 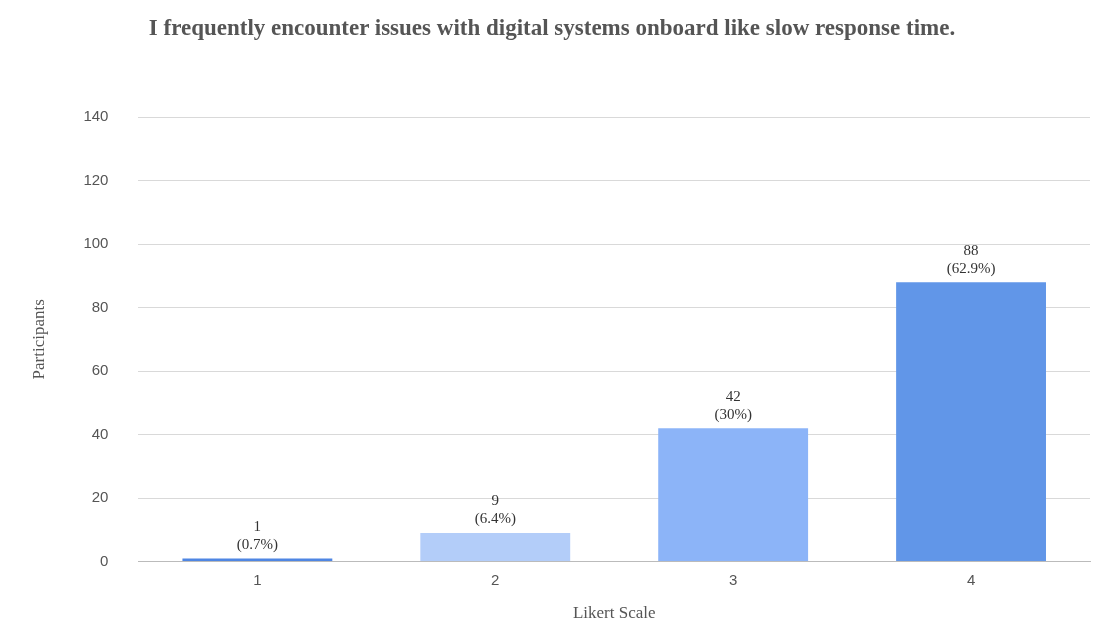 What do you see at coordinates (257, 535) in the screenshot?
I see `data-label: 1 (0.7%)` at bounding box center [257, 535].